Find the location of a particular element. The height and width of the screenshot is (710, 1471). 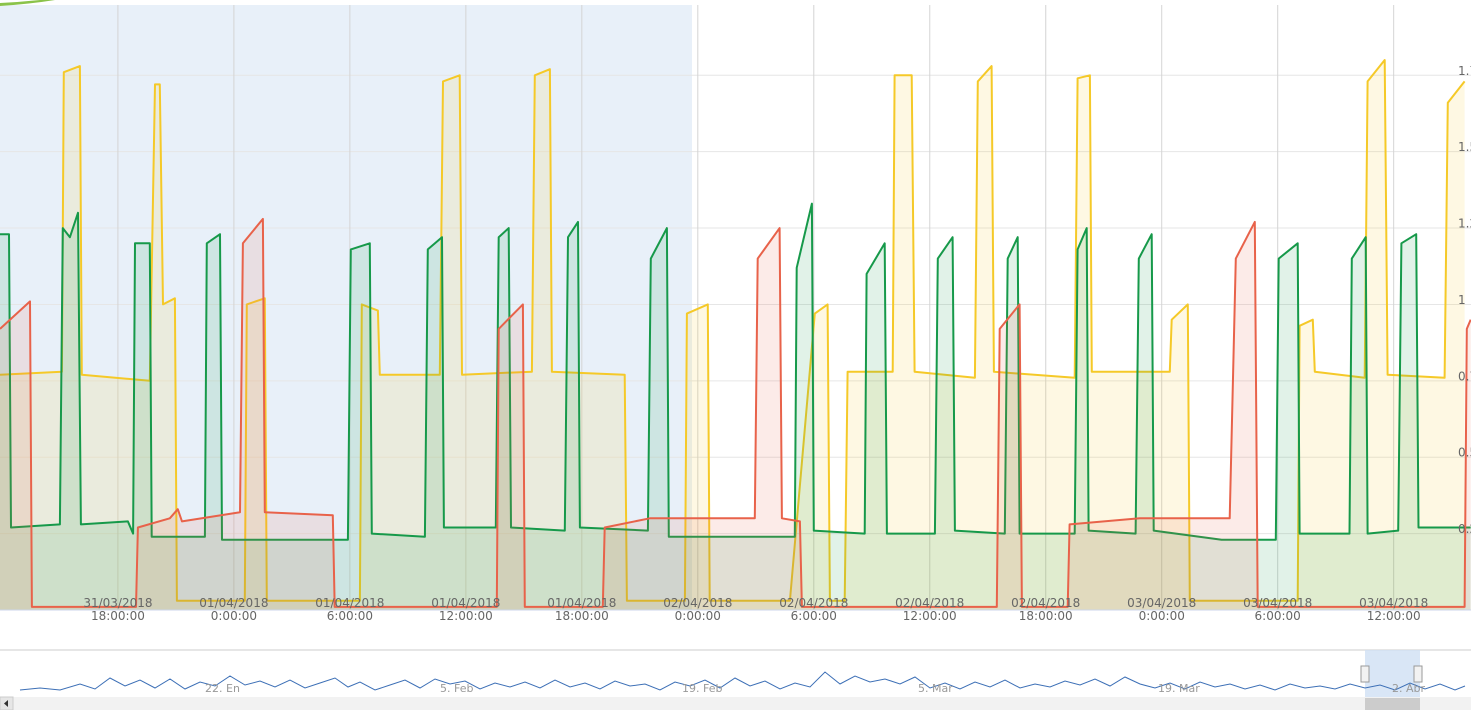

navigator-label: 19. Feb is located at coordinates (702, 688).